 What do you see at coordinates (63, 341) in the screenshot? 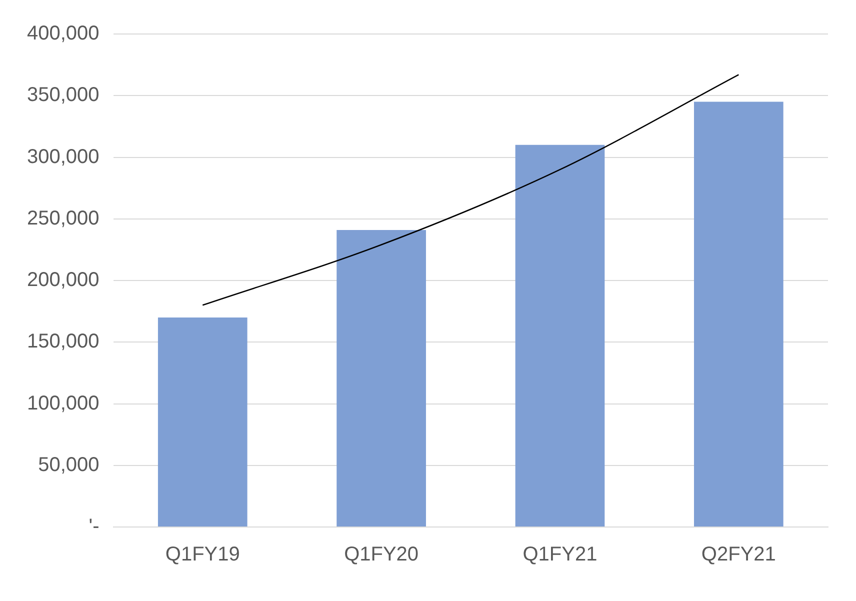
I see `y-tick-label: 150,000` at bounding box center [63, 341].